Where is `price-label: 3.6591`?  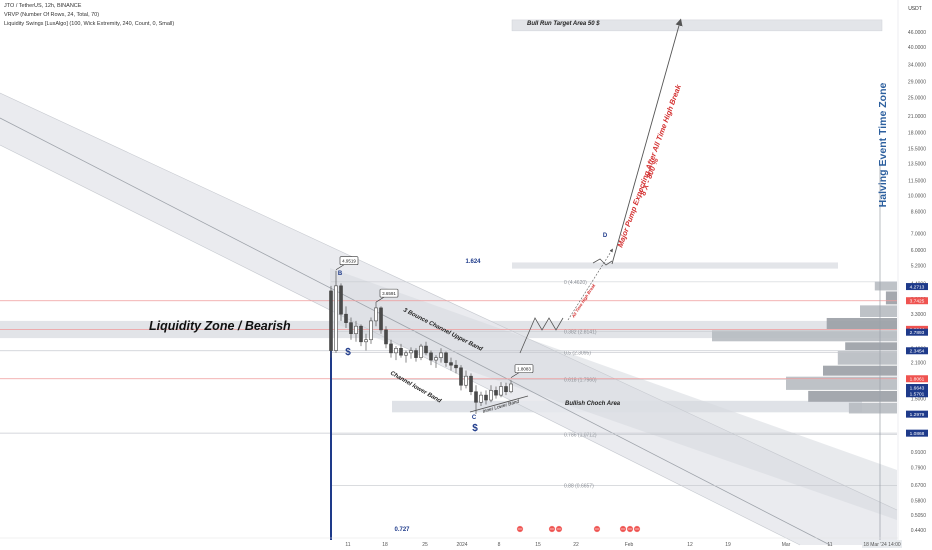
price-label: 3.6591 is located at coordinates (389, 293).